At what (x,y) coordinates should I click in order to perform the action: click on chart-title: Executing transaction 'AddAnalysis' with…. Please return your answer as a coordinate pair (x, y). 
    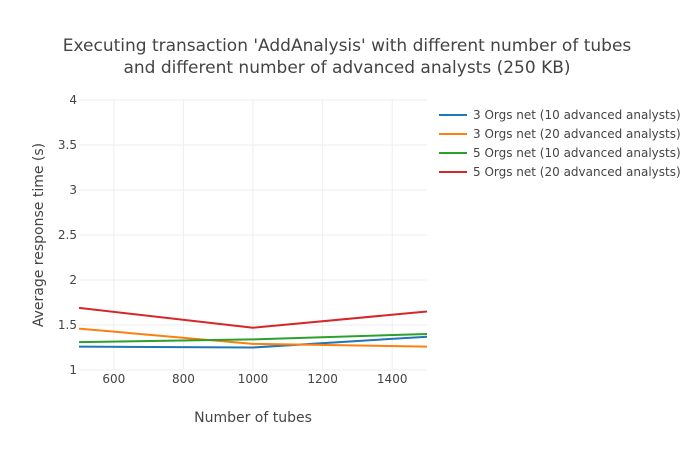
    Looking at the image, I should click on (347, 57).